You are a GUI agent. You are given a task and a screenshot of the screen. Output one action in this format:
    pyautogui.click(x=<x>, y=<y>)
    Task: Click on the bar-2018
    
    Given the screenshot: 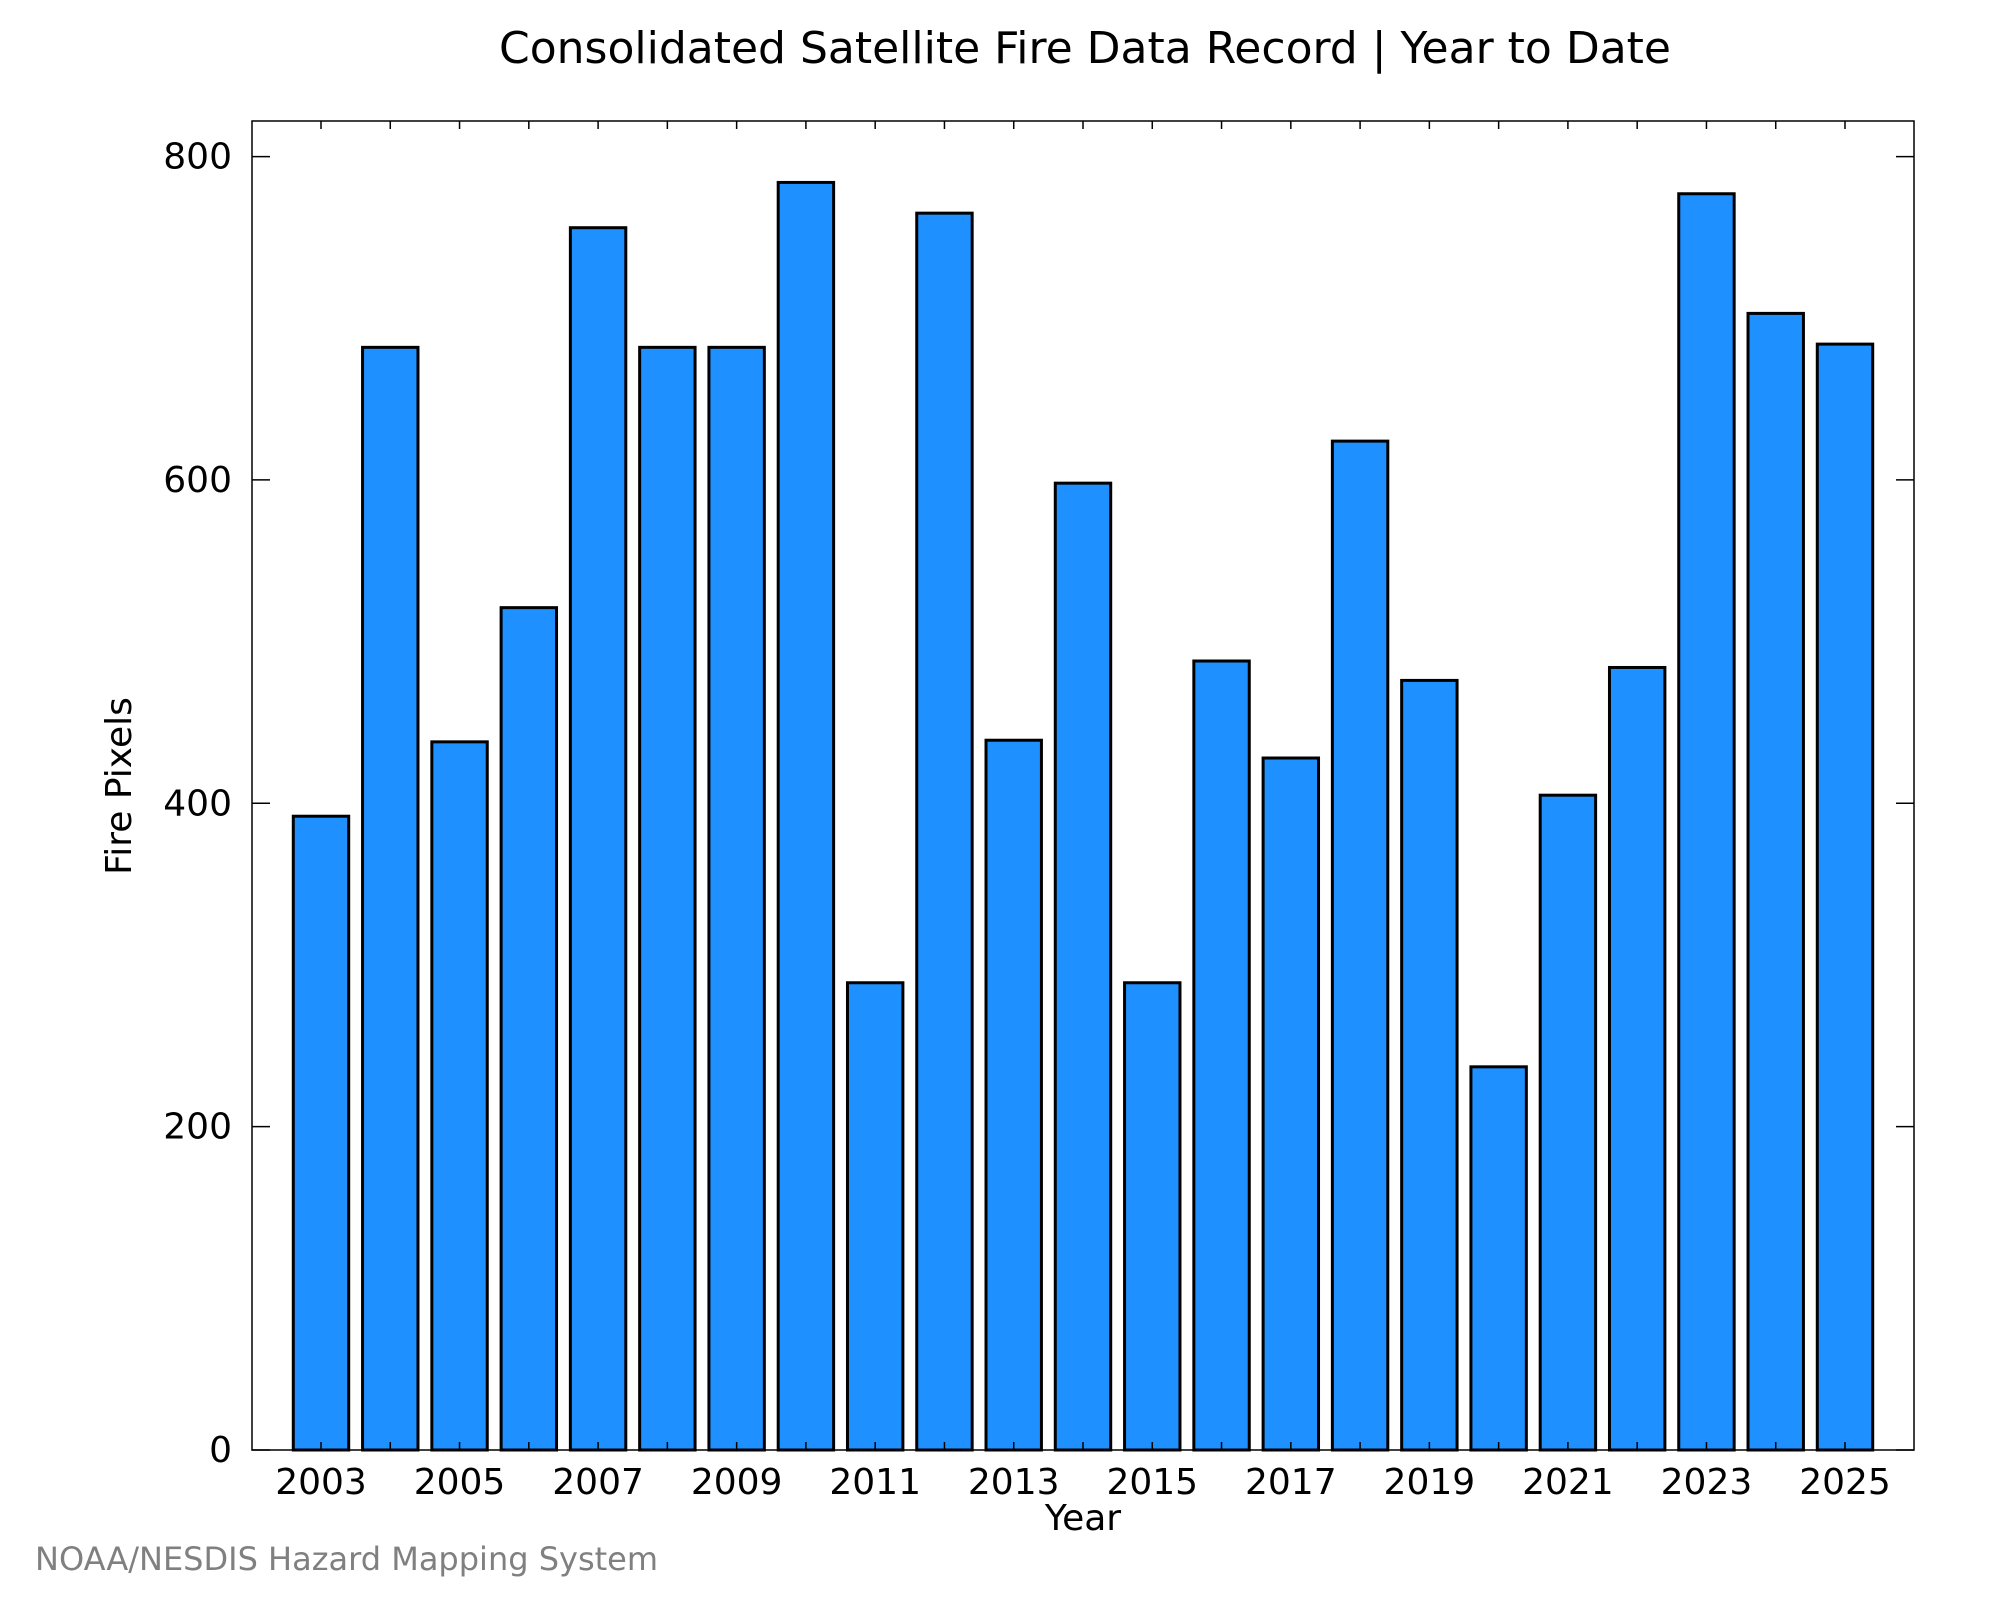 What is the action you would take?
    pyautogui.click(x=1360, y=945)
    